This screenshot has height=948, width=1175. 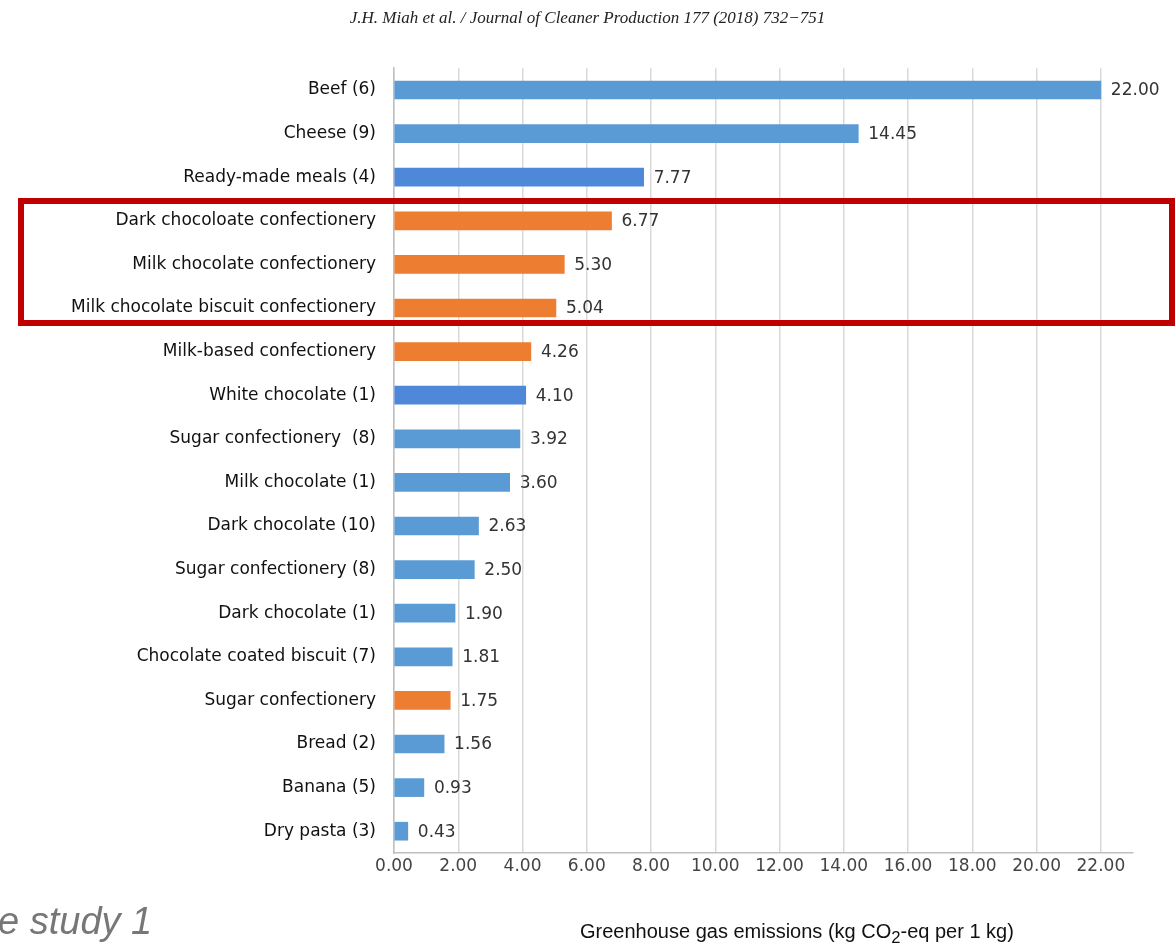 What do you see at coordinates (538, 481) in the screenshot?
I see `data-label: 3.60` at bounding box center [538, 481].